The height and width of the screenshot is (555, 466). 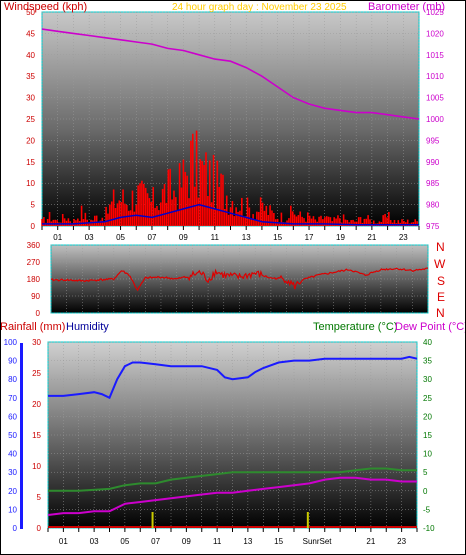 I want to click on weather-x-tick-label: 23, so click(x=401, y=541).